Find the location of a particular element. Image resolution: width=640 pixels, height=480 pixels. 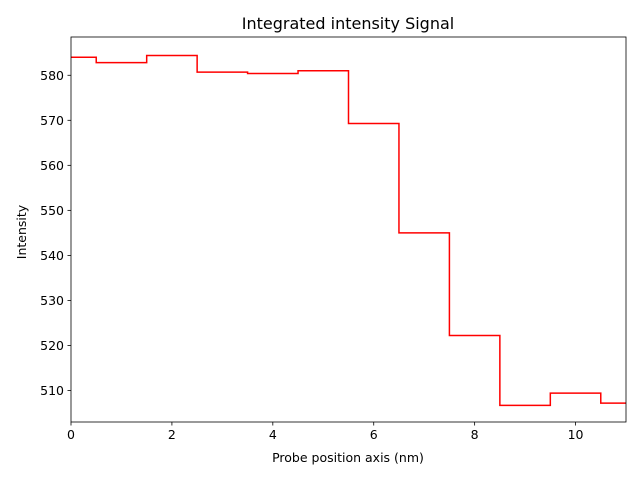

x-tick-label: 10 is located at coordinates (576, 434).